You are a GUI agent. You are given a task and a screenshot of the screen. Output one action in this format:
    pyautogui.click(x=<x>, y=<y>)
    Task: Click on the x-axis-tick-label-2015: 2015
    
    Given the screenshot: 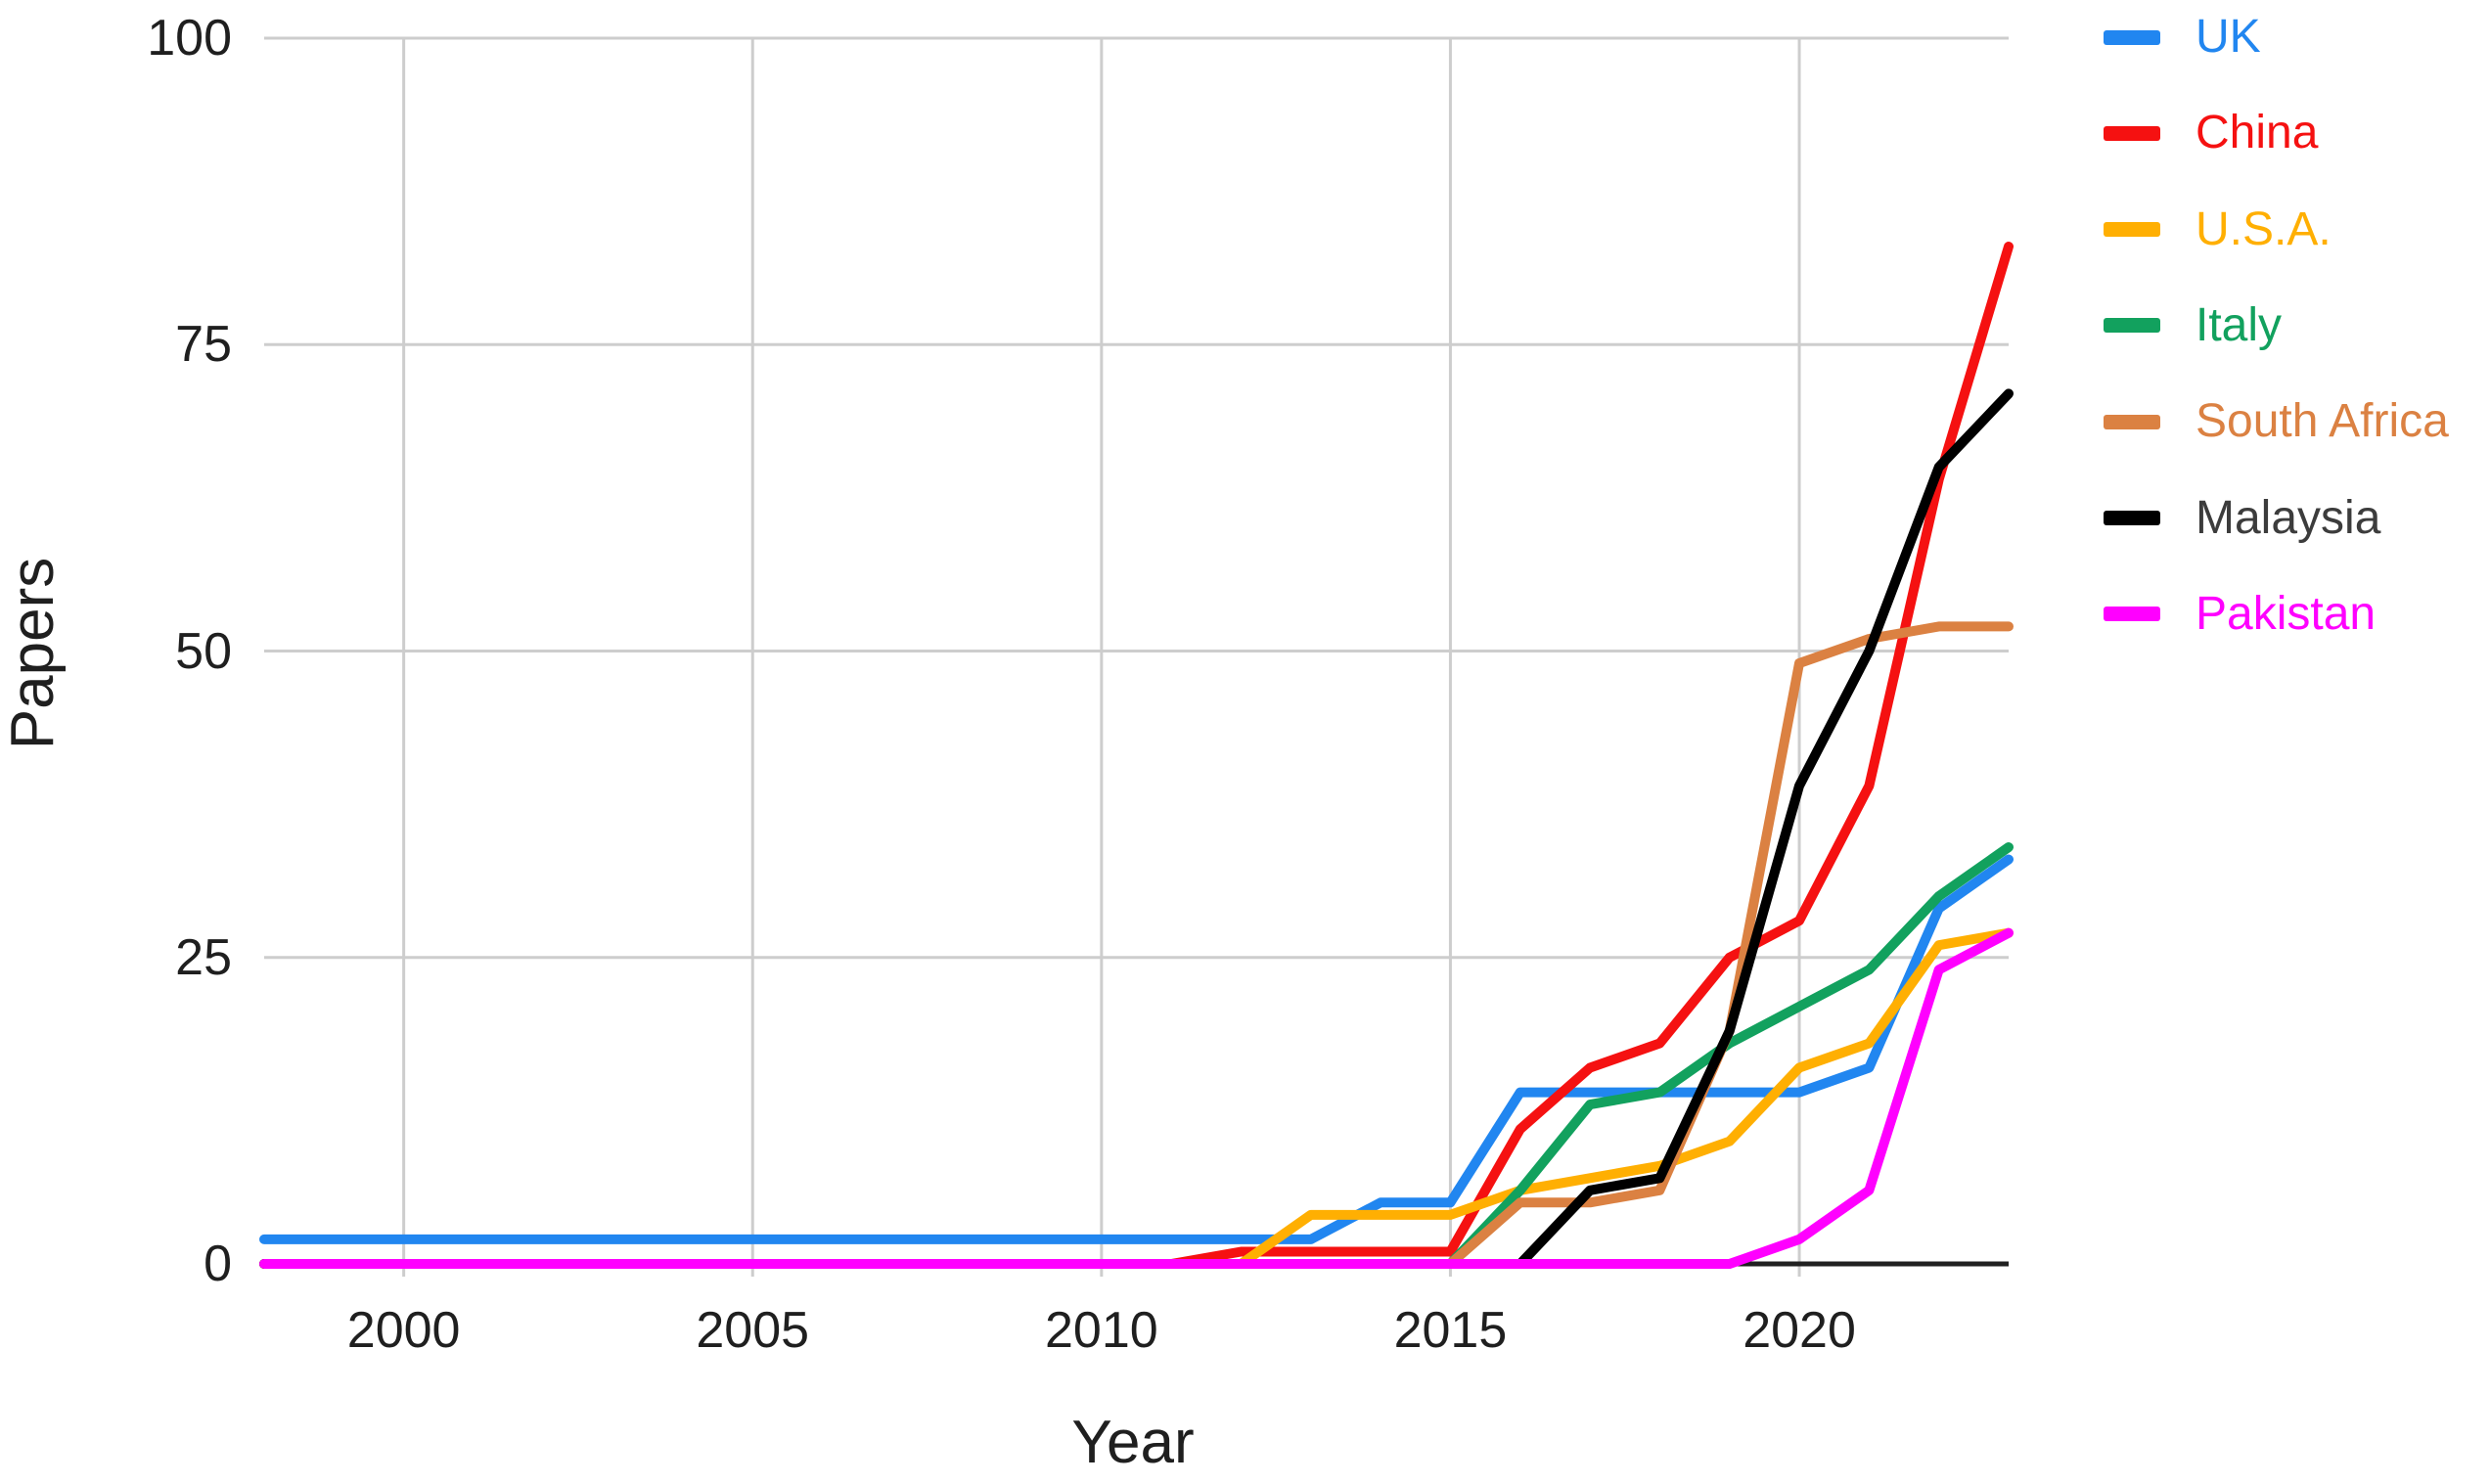 What is the action you would take?
    pyautogui.click(x=1451, y=1330)
    